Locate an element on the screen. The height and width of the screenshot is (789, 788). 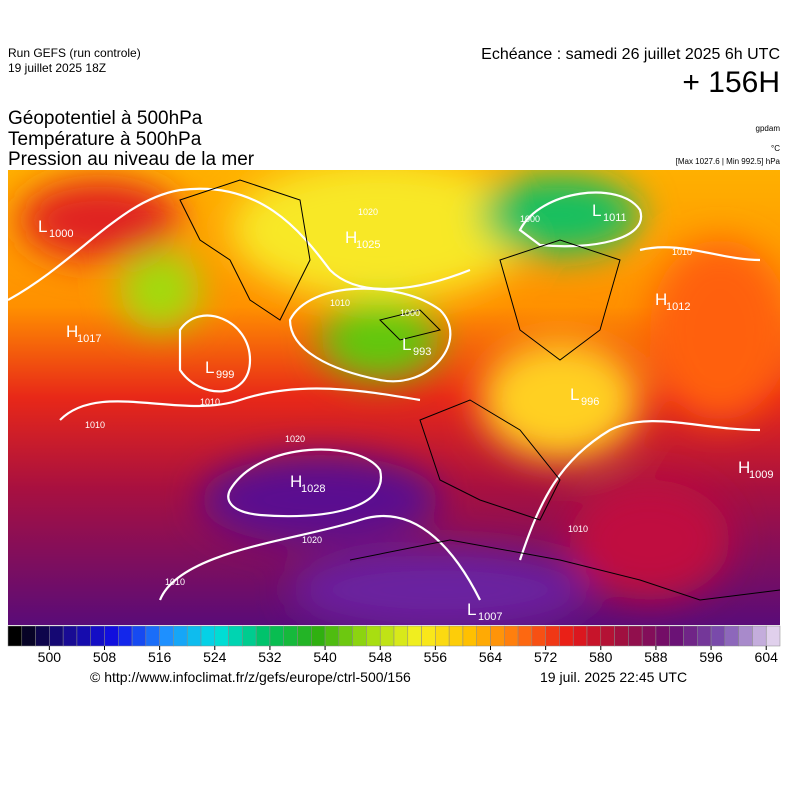
colorbar-label: 548 is located at coordinates (381, 657).